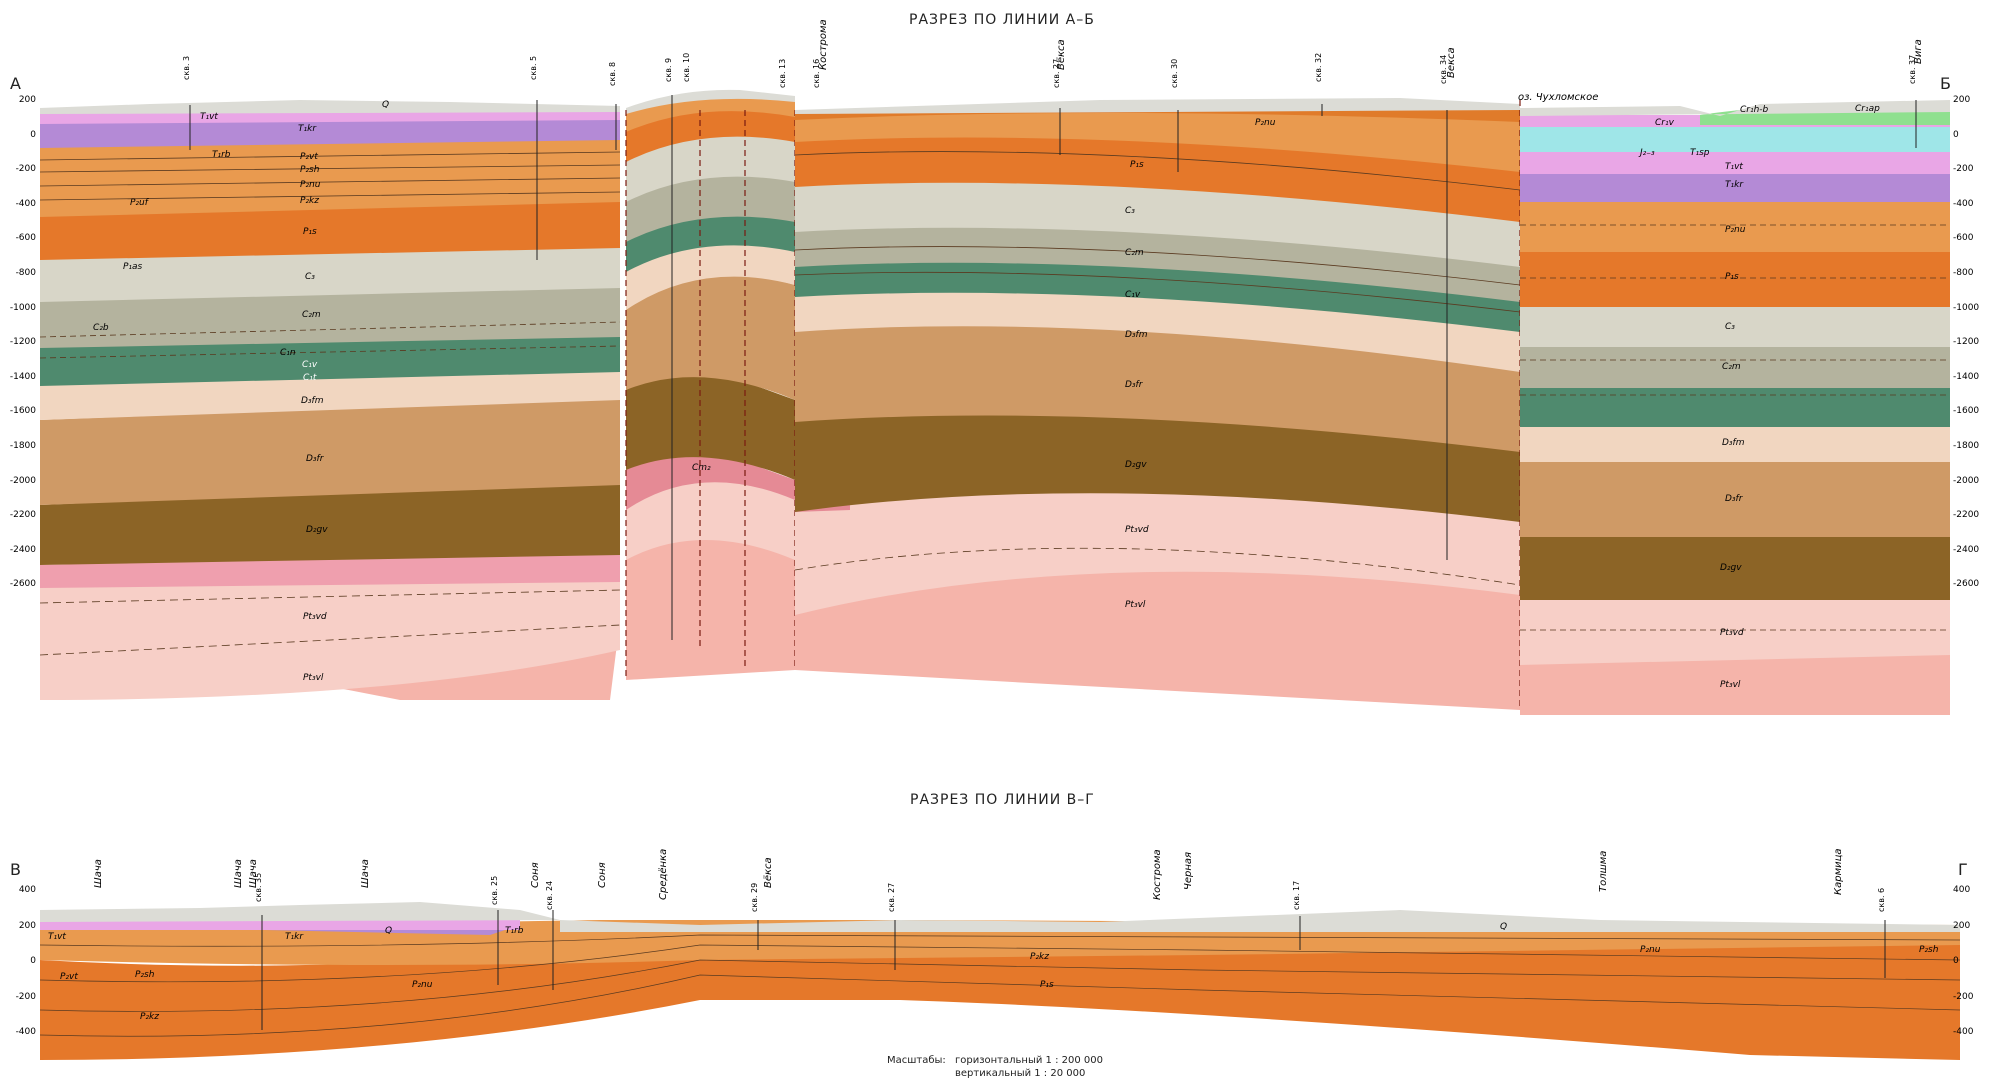 This screenshot has width=2000, height=1083. Describe the element at coordinates (768, 872) in the screenshot. I see `vg-river-vyoksa: Вёкса` at that location.